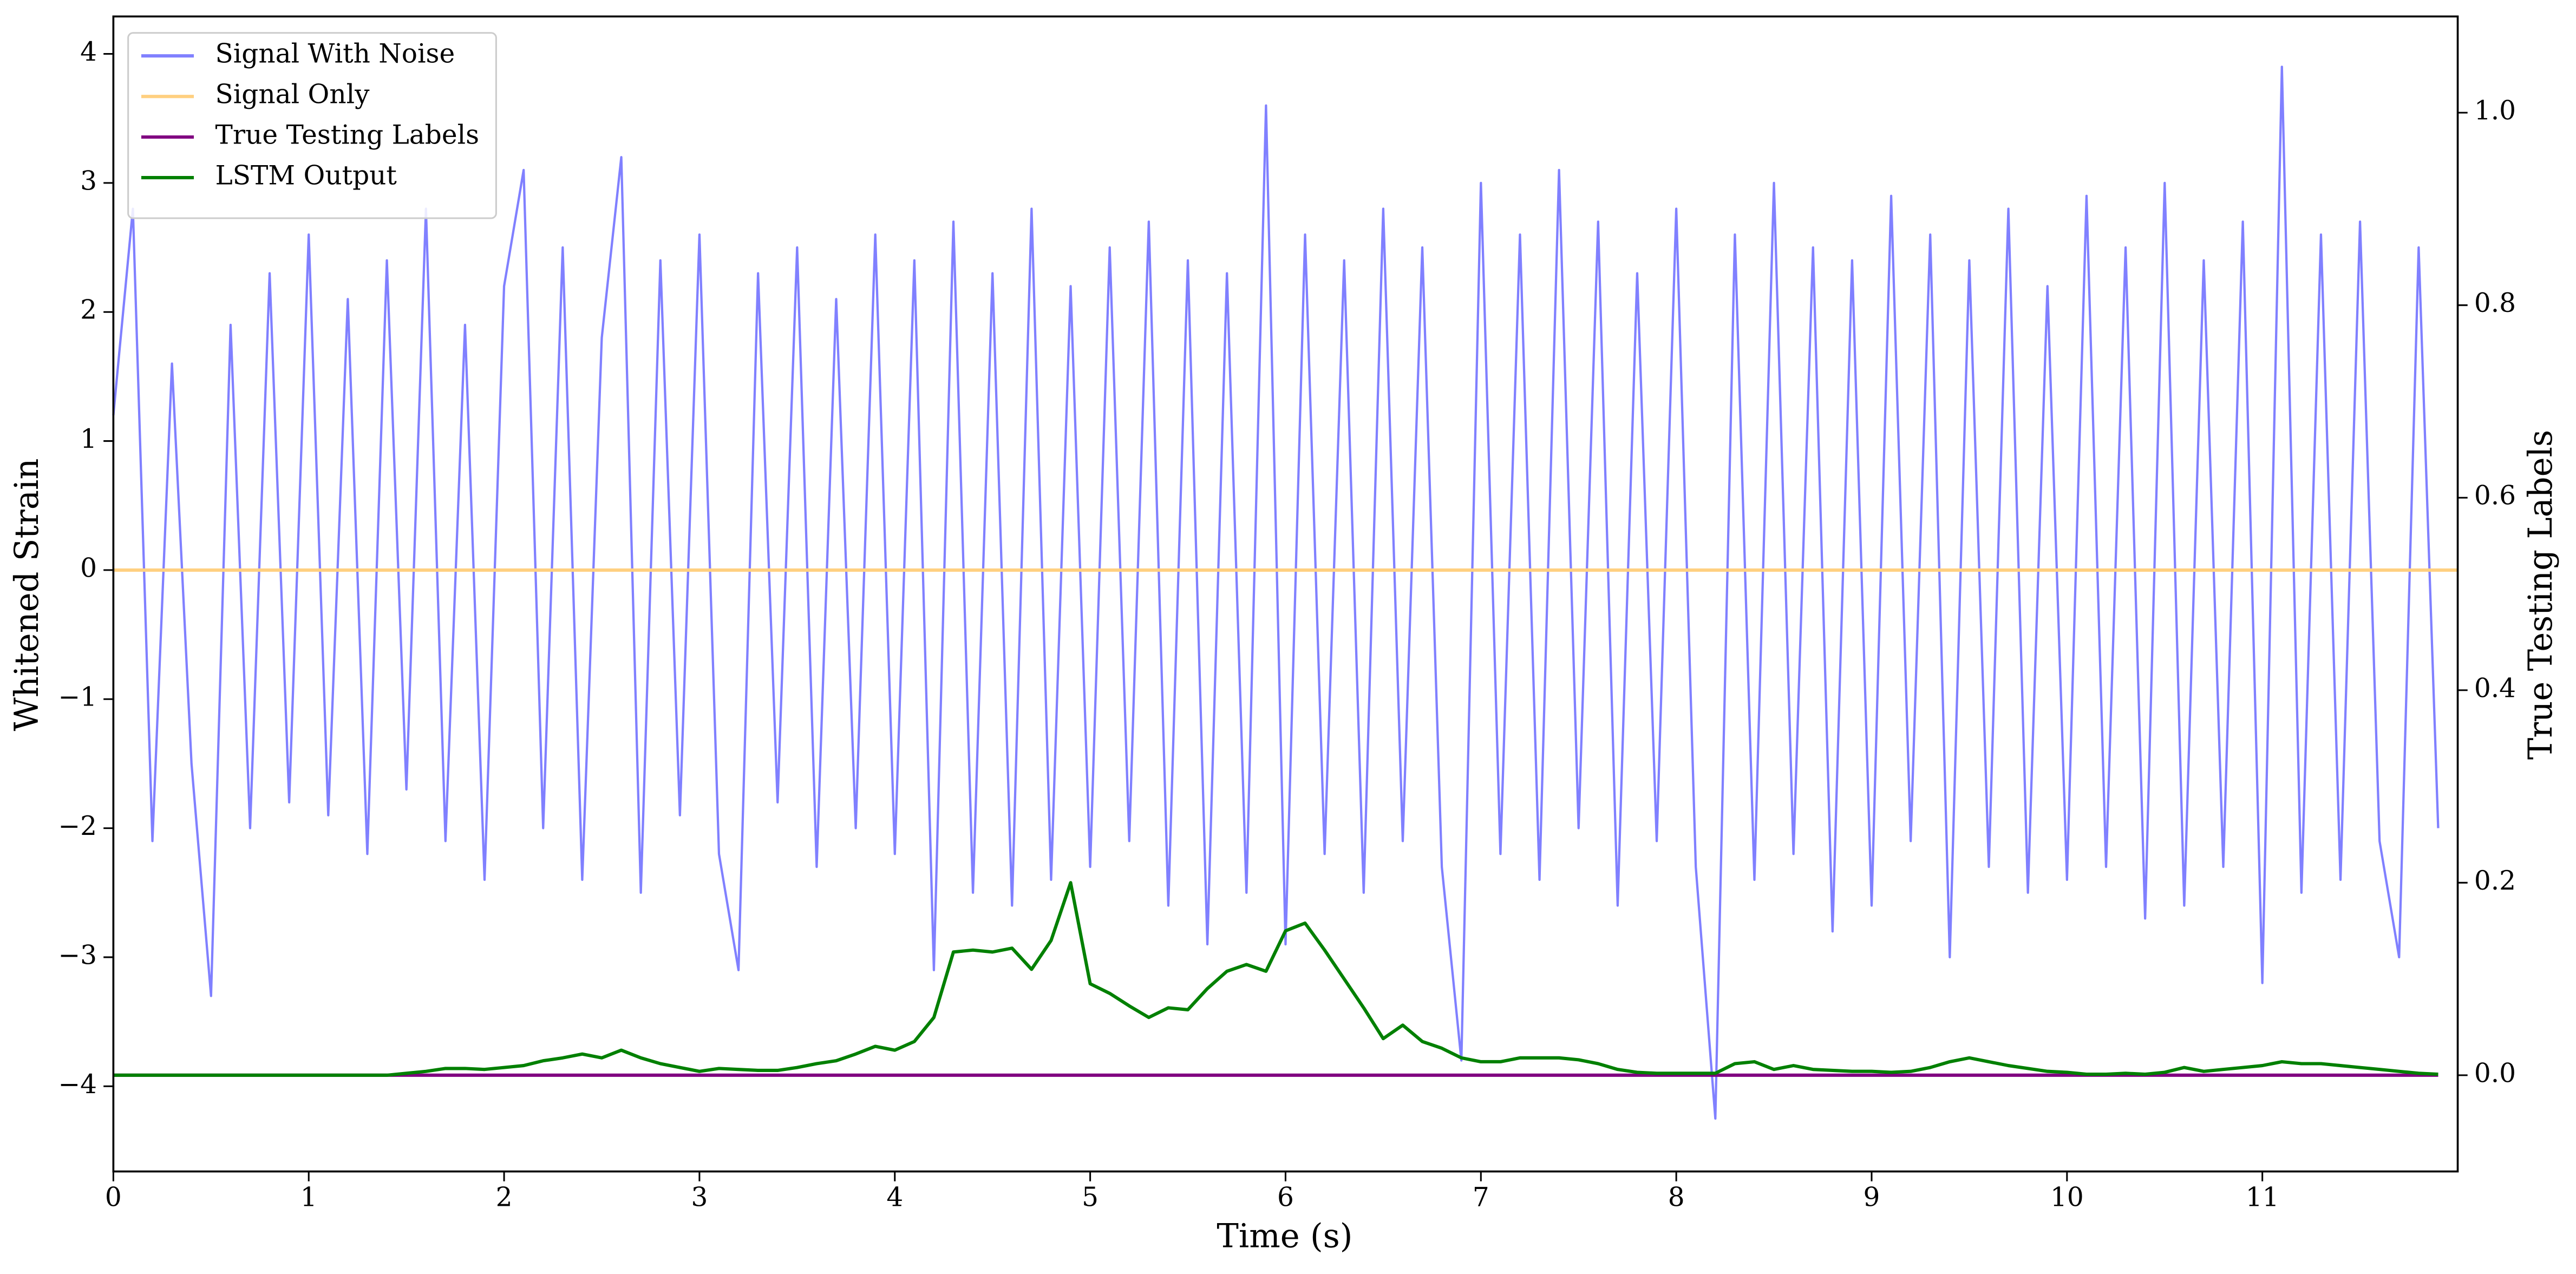 The width and height of the screenshot is (2576, 1274). Describe the element at coordinates (77, 697) in the screenshot. I see `y-tick-label: −1` at that location.